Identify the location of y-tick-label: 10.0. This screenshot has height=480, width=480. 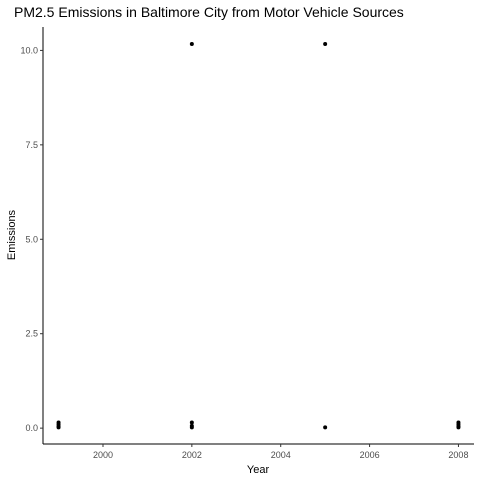
(29, 50).